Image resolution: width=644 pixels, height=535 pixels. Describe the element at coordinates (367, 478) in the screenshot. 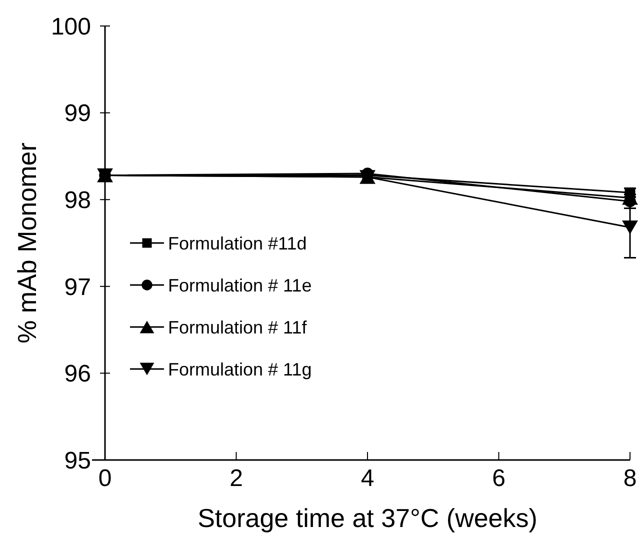

I see `x-tick-label: 4` at that location.